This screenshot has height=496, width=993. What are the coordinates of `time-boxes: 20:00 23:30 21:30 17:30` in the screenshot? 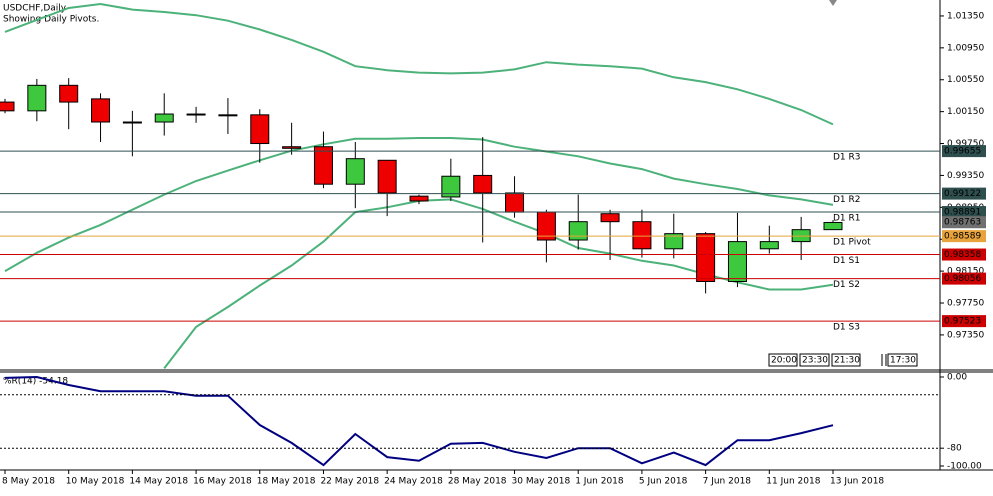 It's located at (843, 360).